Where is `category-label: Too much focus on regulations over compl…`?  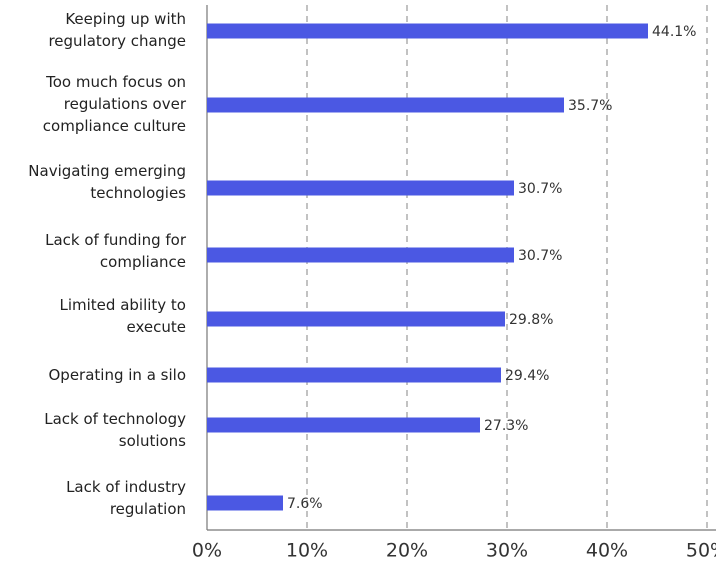 category-label: Too much focus on regulations over compl… is located at coordinates (114, 104).